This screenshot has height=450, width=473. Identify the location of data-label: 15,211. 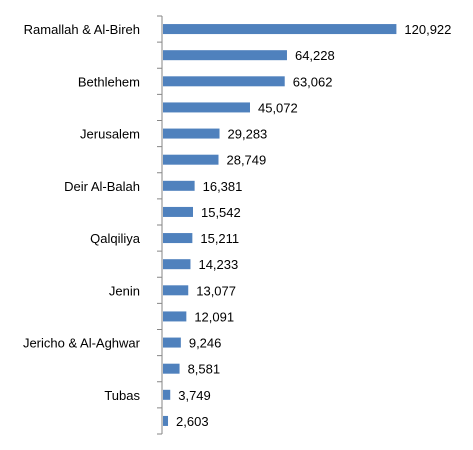
(219, 238).